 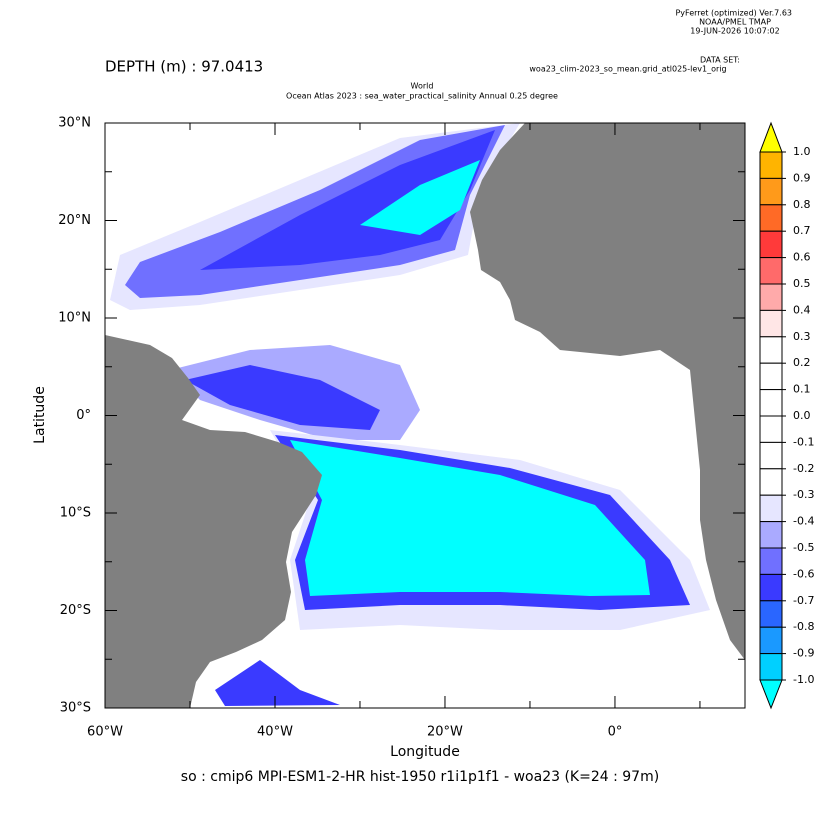 What do you see at coordinates (720, 60) in the screenshot?
I see `dataset-label: DATA SET:` at bounding box center [720, 60].